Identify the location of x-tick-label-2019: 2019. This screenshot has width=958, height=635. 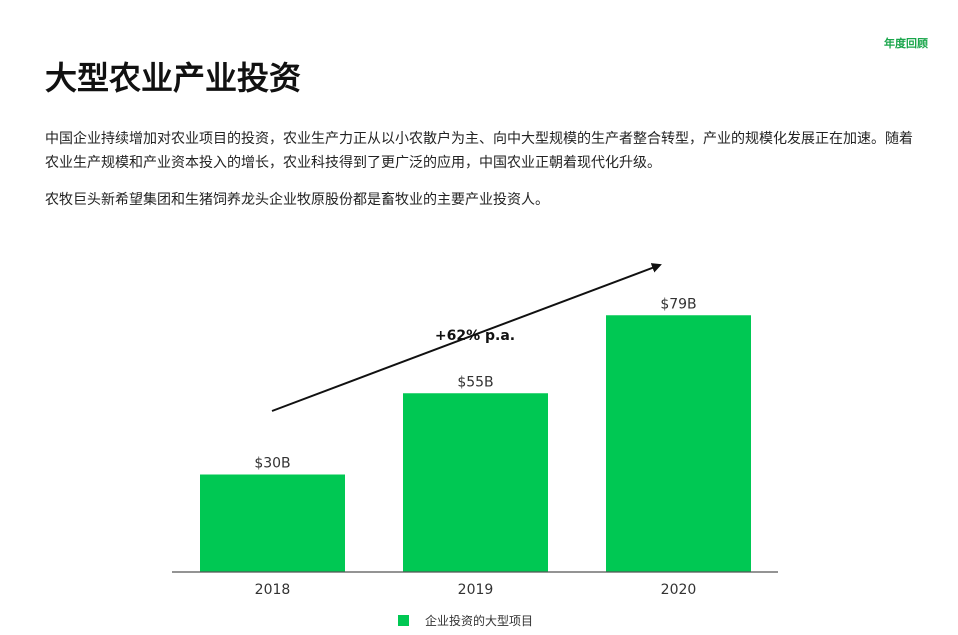
(476, 590).